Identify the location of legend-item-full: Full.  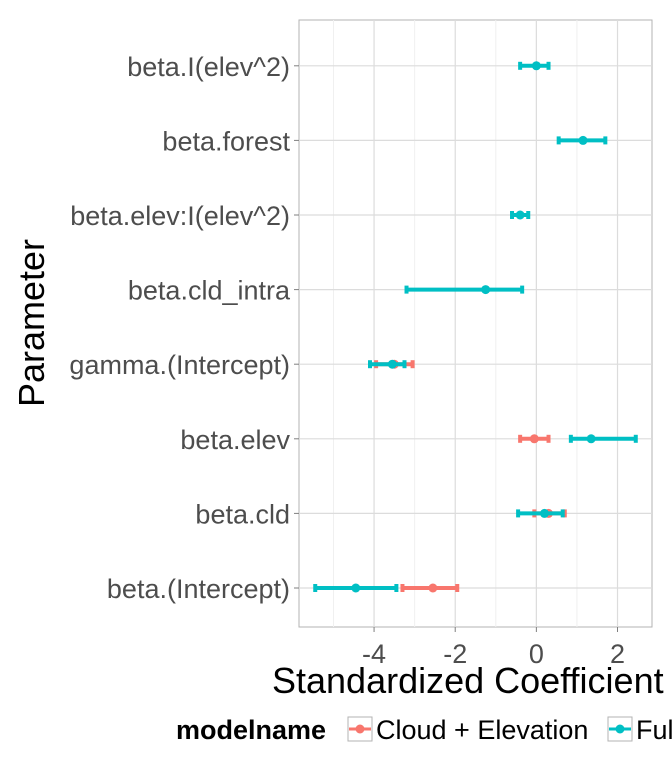
(639, 730).